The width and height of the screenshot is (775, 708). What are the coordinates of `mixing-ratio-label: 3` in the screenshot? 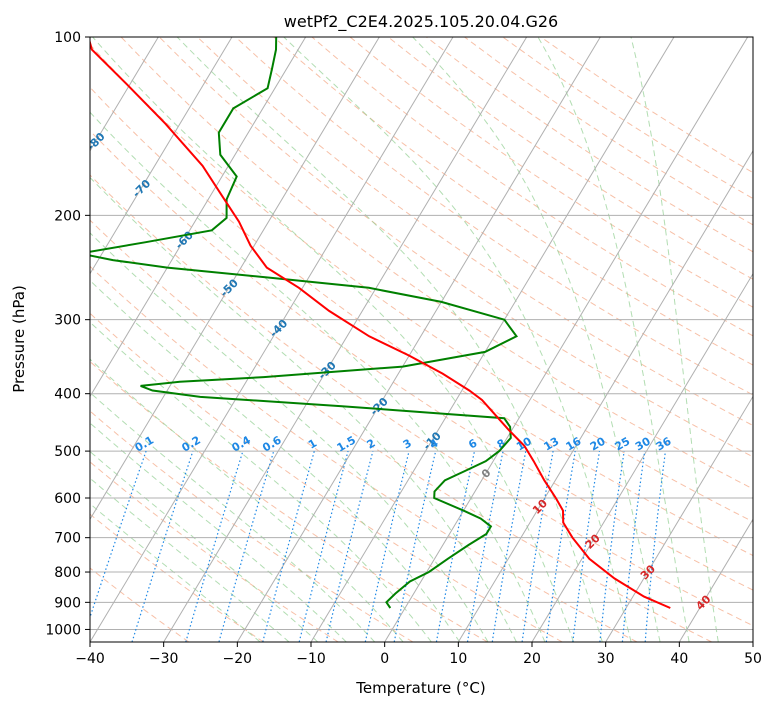 It's located at (407, 444).